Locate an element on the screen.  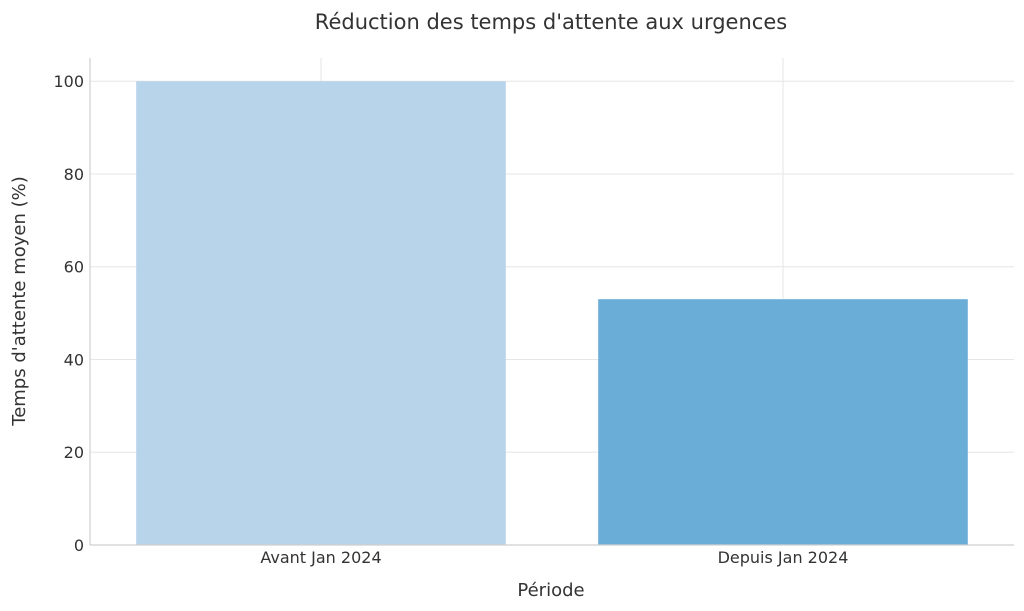
y-tick-label: 40 is located at coordinates (74, 359).